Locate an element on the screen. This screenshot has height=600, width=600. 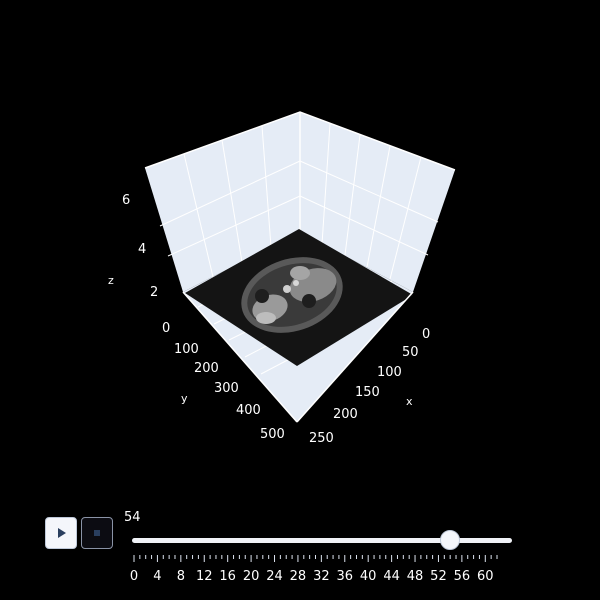
slider-ticks: 0 4 8 12 16 20 24 28 32 36 40 44 48 52 56 60 is located at coordinates (314, 569).